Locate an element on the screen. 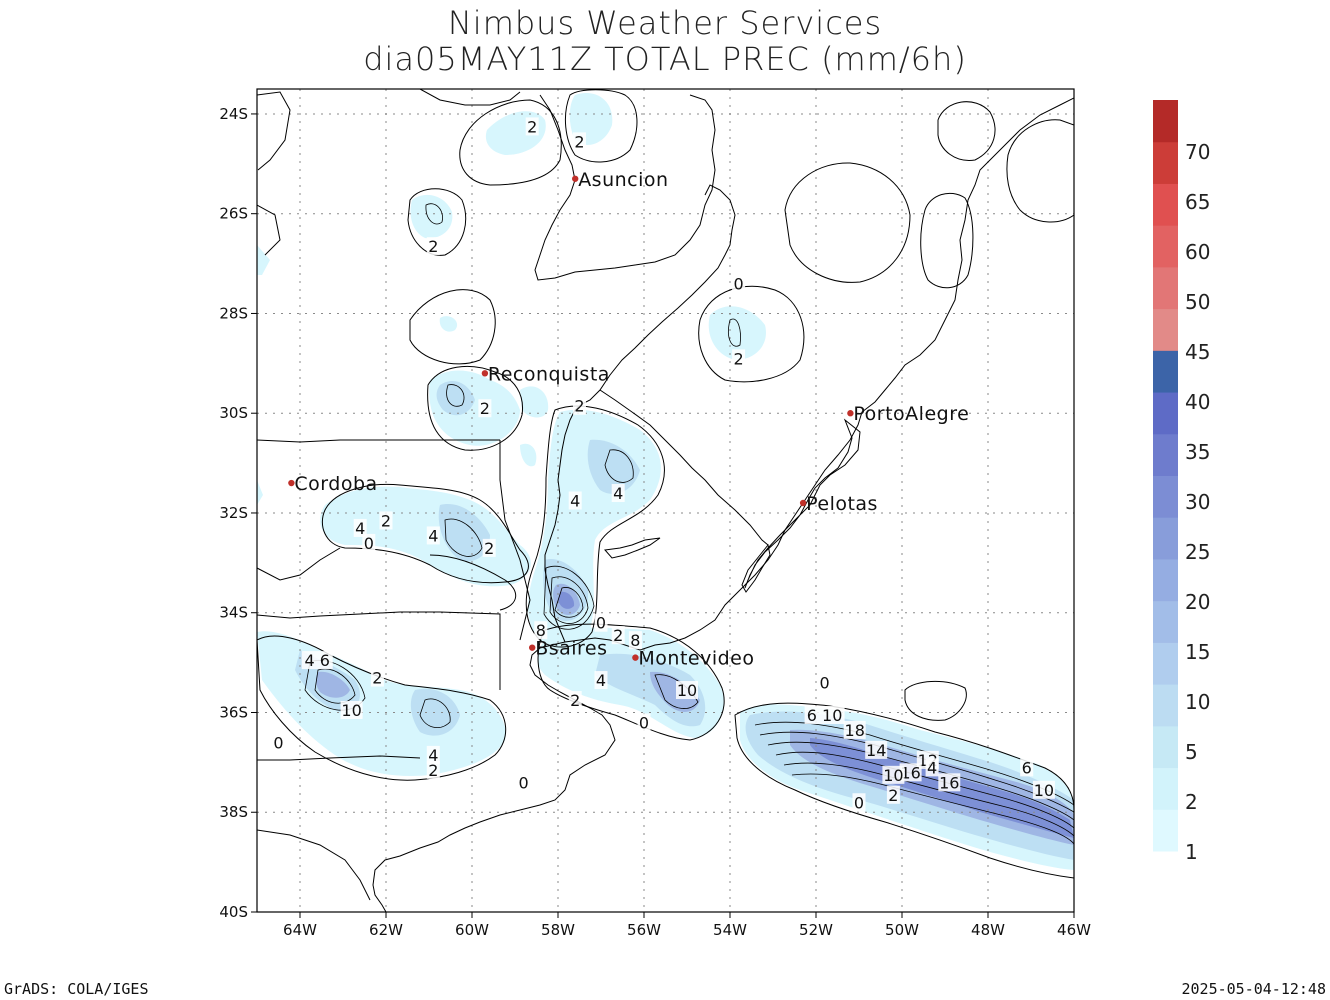 The width and height of the screenshot is (1330, 1000). colorbar-label: 65 is located at coordinates (1197, 202).